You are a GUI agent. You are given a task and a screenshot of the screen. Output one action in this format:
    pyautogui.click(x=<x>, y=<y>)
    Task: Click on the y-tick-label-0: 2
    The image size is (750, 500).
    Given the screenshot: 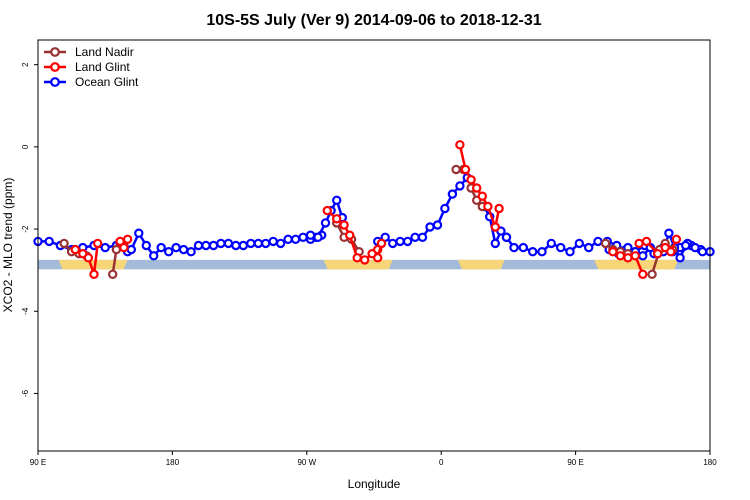 What is the action you would take?
    pyautogui.click(x=25, y=64)
    